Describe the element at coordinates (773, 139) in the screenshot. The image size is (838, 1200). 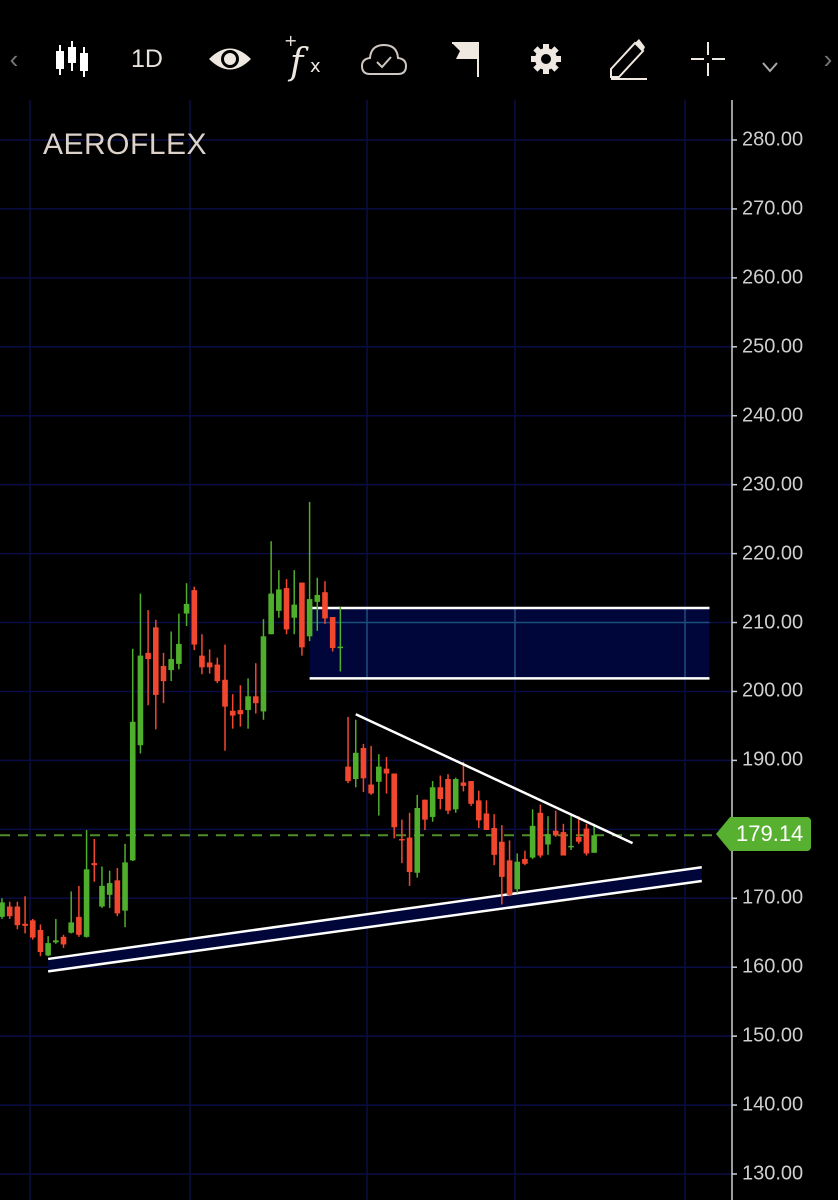
I see `price-axis-label: 280.00` at that location.